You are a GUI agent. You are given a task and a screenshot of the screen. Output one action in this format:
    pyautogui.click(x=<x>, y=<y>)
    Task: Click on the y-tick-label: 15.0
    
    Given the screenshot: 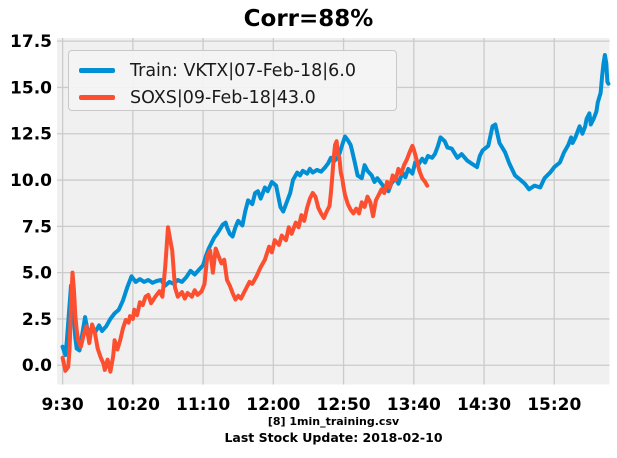 What is the action you would take?
    pyautogui.click(x=31, y=88)
    